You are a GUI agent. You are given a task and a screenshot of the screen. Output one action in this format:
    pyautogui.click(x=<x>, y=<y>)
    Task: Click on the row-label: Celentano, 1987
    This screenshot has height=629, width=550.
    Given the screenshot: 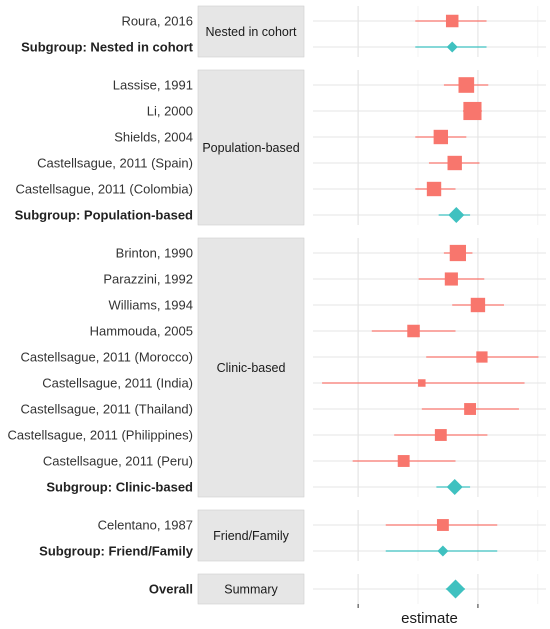 What is the action you would take?
    pyautogui.click(x=145, y=525)
    